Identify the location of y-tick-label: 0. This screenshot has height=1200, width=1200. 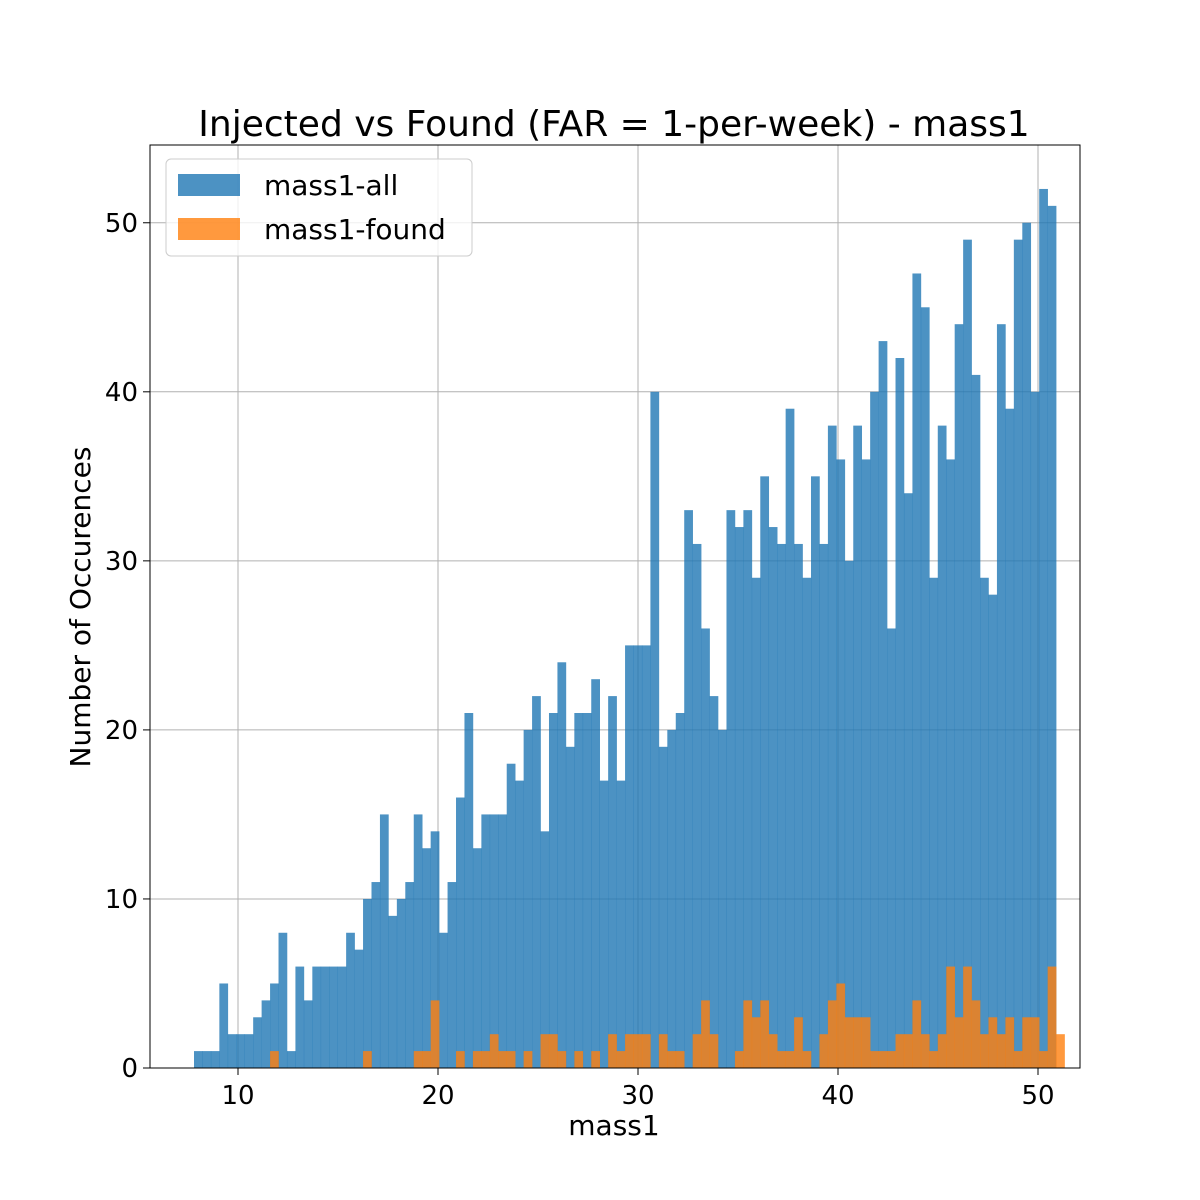
(129, 1069).